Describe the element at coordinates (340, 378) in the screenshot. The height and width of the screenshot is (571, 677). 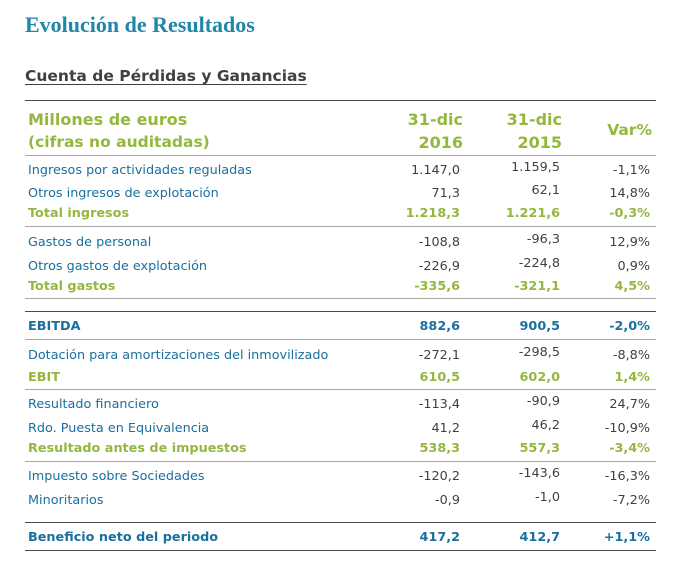
I see `table-row-total: EBIT 610,5 602,0 1,4%` at that location.